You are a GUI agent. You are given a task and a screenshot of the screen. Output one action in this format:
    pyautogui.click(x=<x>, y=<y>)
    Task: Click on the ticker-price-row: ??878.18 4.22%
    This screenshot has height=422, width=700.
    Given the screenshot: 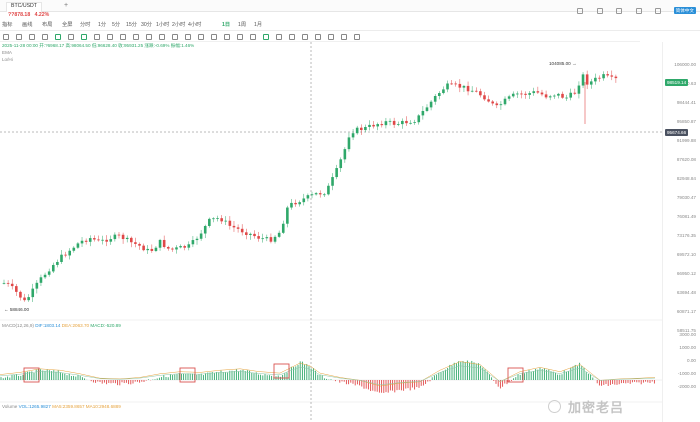 What is the action you would take?
    pyautogui.click(x=28, y=15)
    